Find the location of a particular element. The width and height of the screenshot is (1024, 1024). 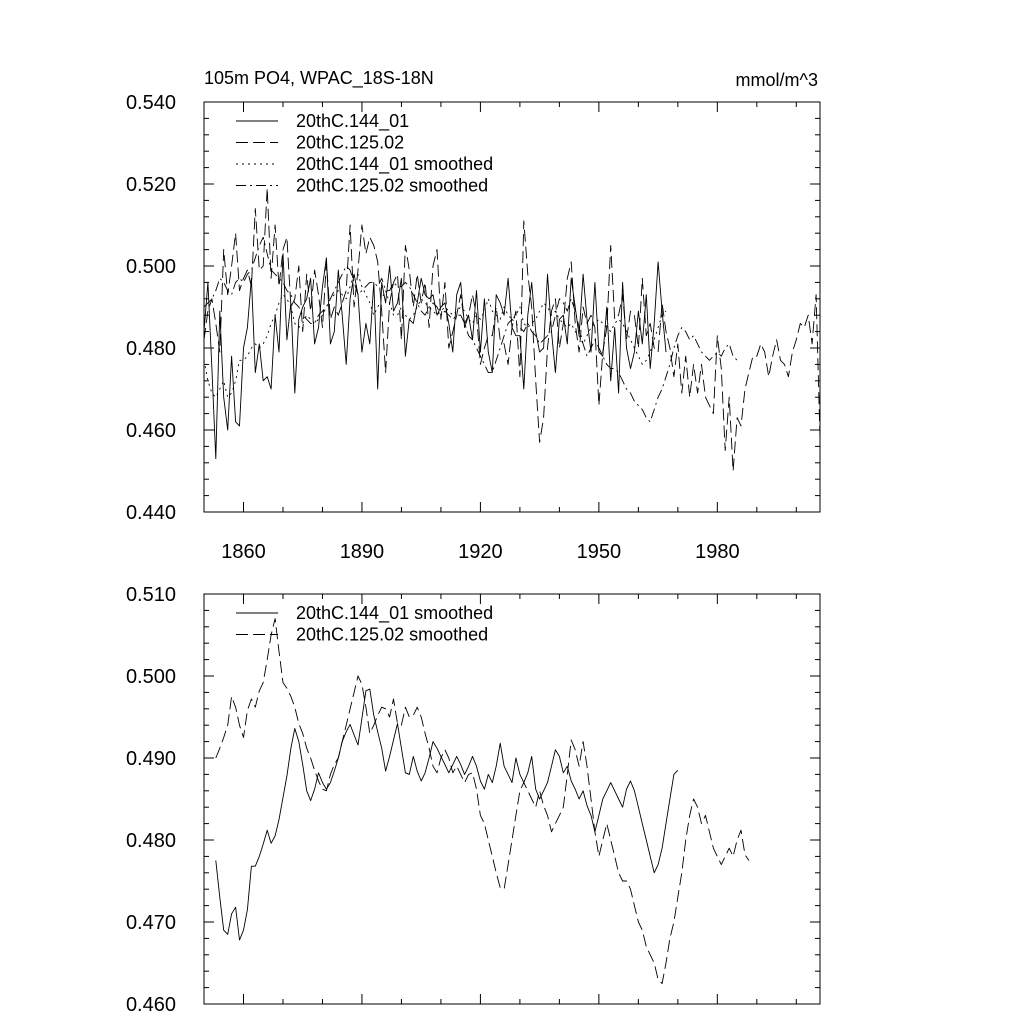

chart-title: 105m PO4, WPAC_18S-18N is located at coordinates (319, 78).